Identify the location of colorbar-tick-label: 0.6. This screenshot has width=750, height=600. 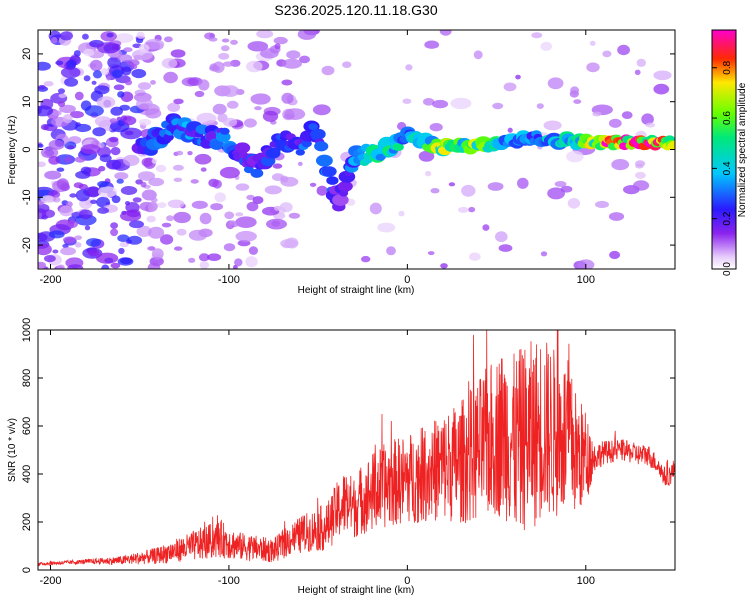
(727, 118).